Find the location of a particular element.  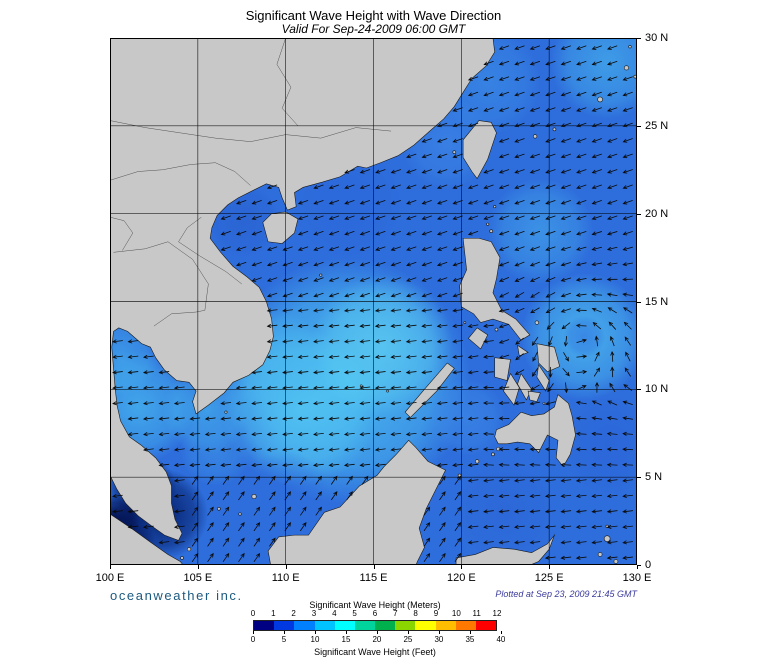

lat-tick-label: 30 N is located at coordinates (657, 38).